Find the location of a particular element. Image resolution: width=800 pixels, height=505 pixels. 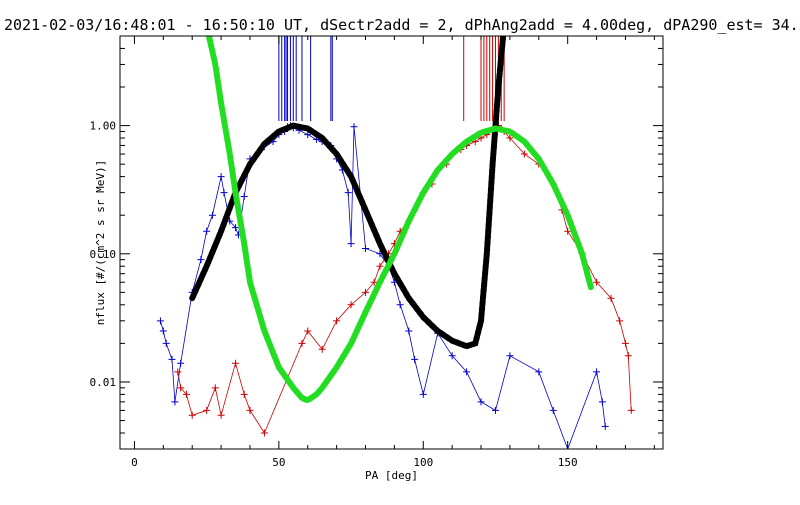

y-tick-label-0: 0.01 is located at coordinates (103, 382).